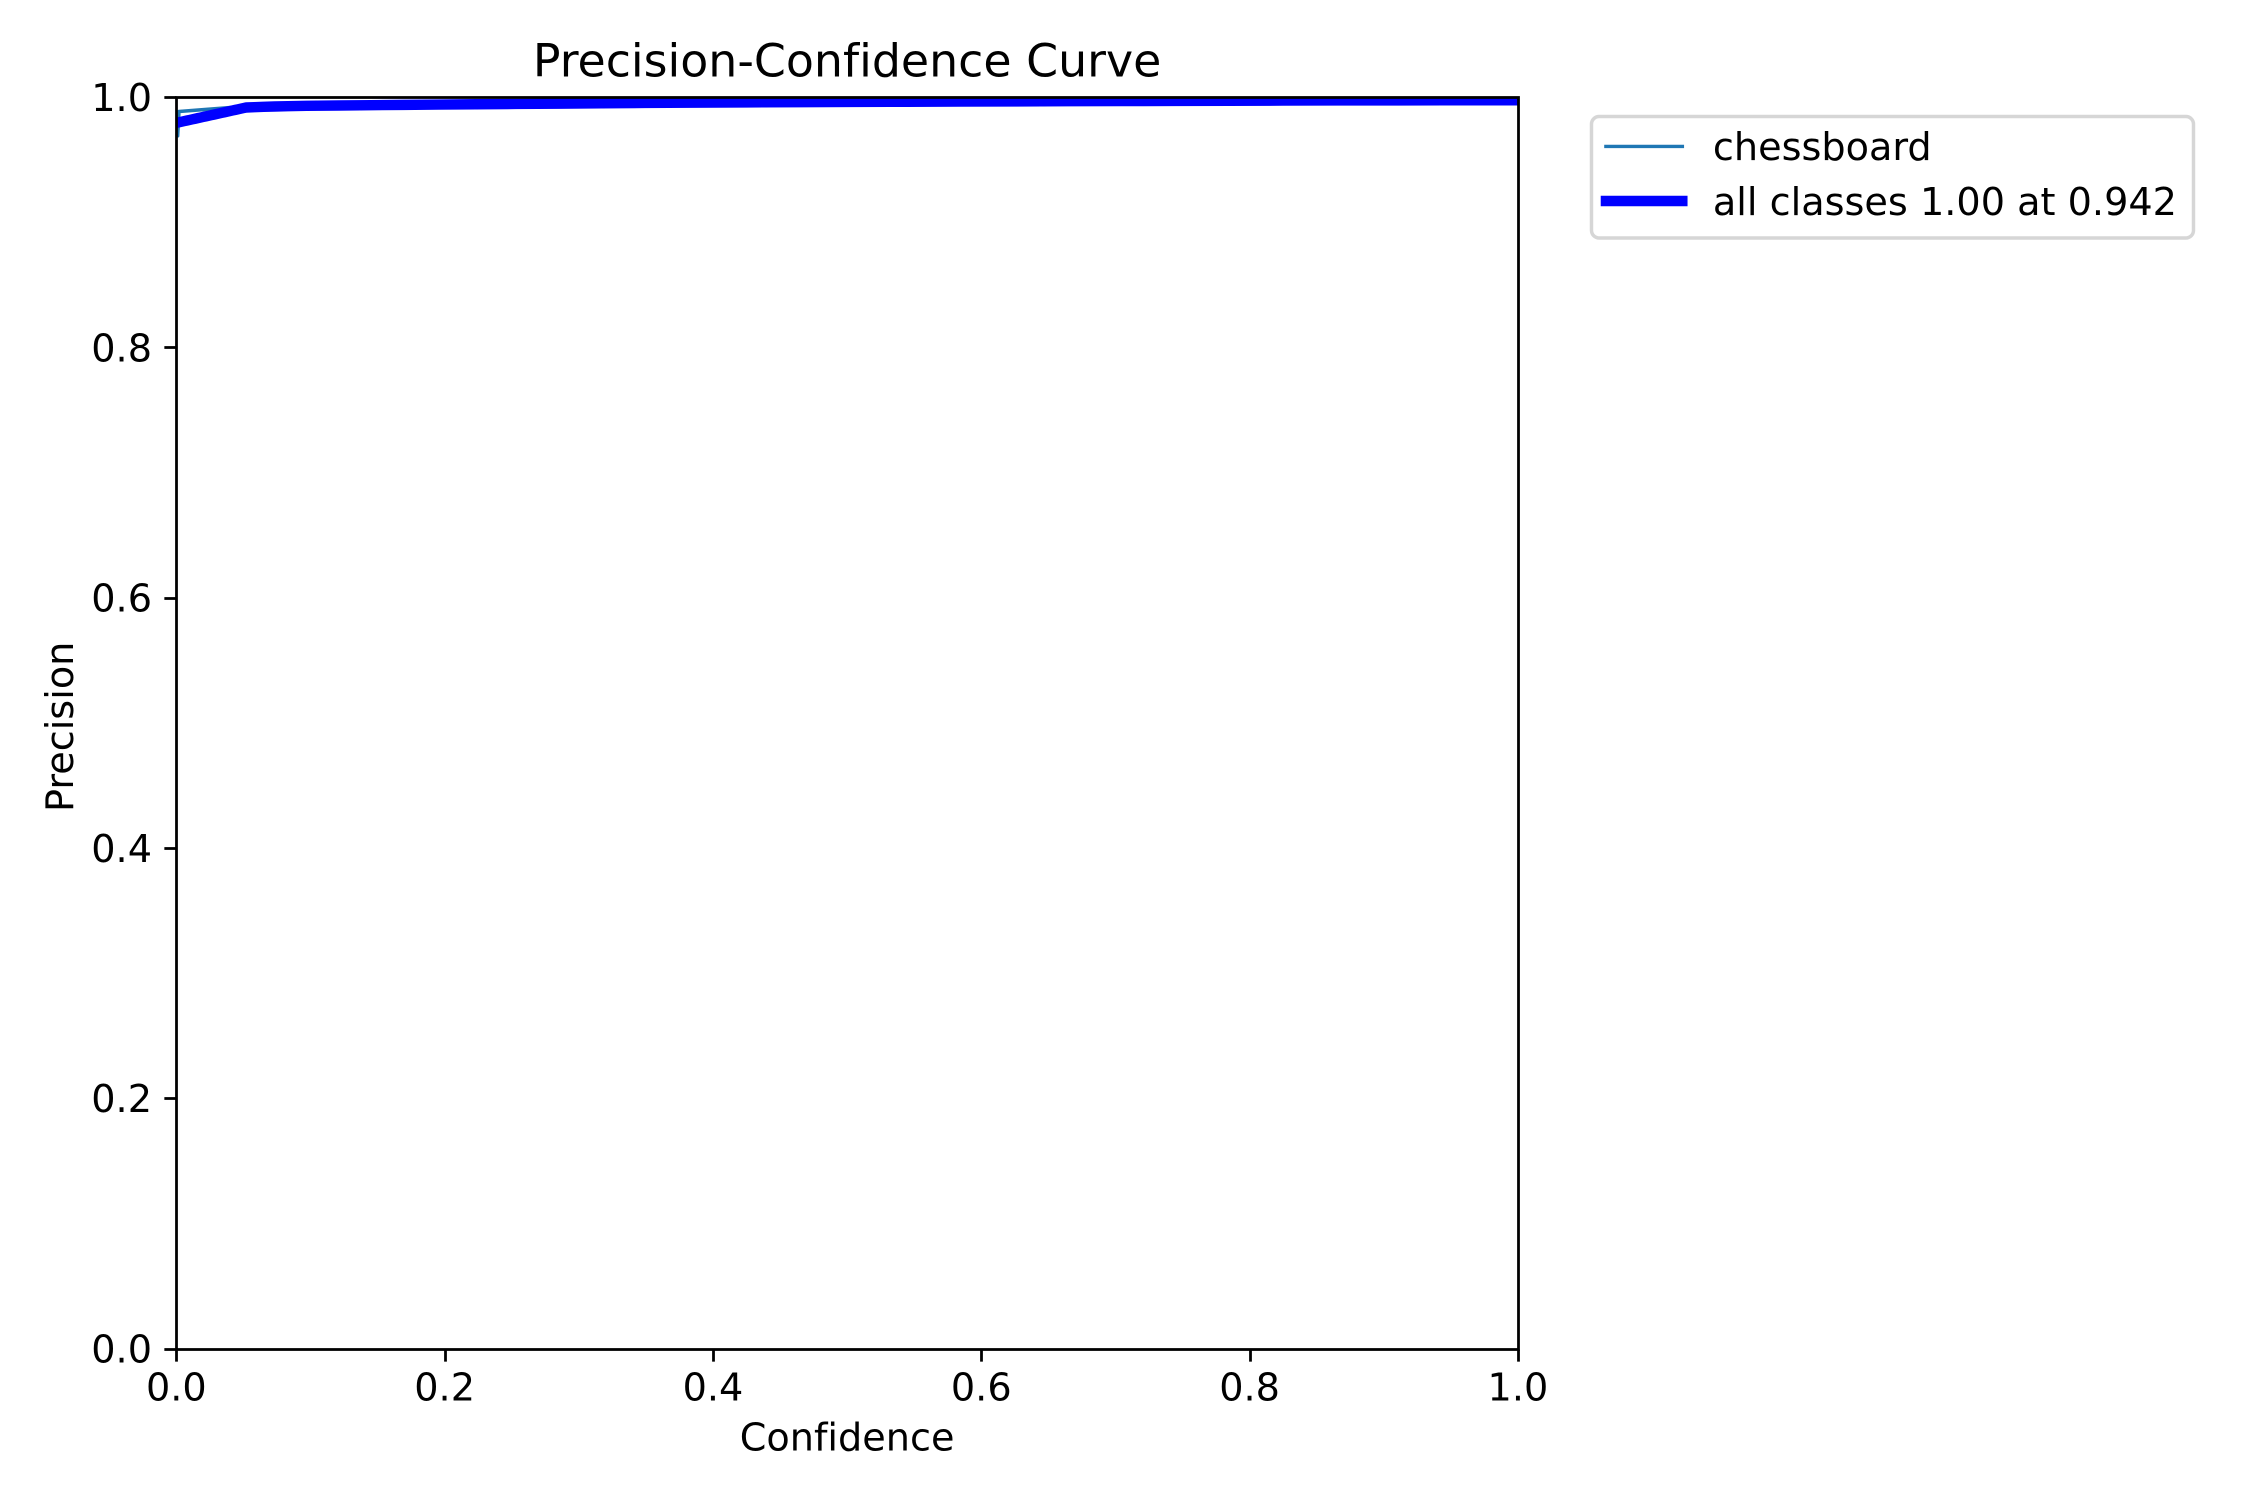 The height and width of the screenshot is (1505, 2250). I want to click on chart-title: Precision-Confidence Curve, so click(847, 61).